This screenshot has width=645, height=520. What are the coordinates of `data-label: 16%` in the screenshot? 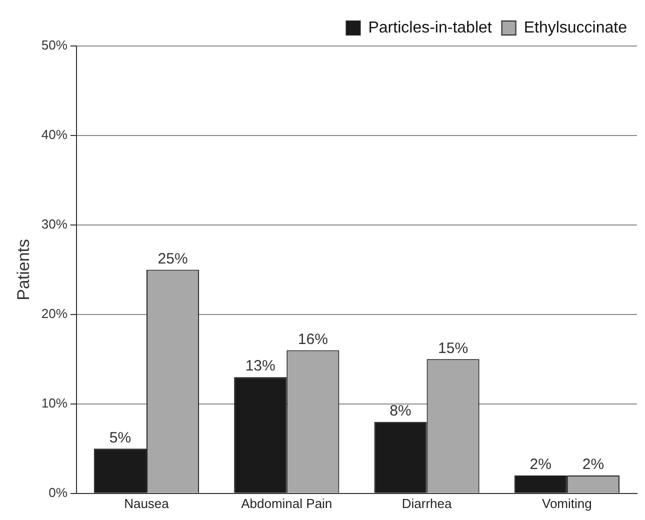 It's located at (313, 339).